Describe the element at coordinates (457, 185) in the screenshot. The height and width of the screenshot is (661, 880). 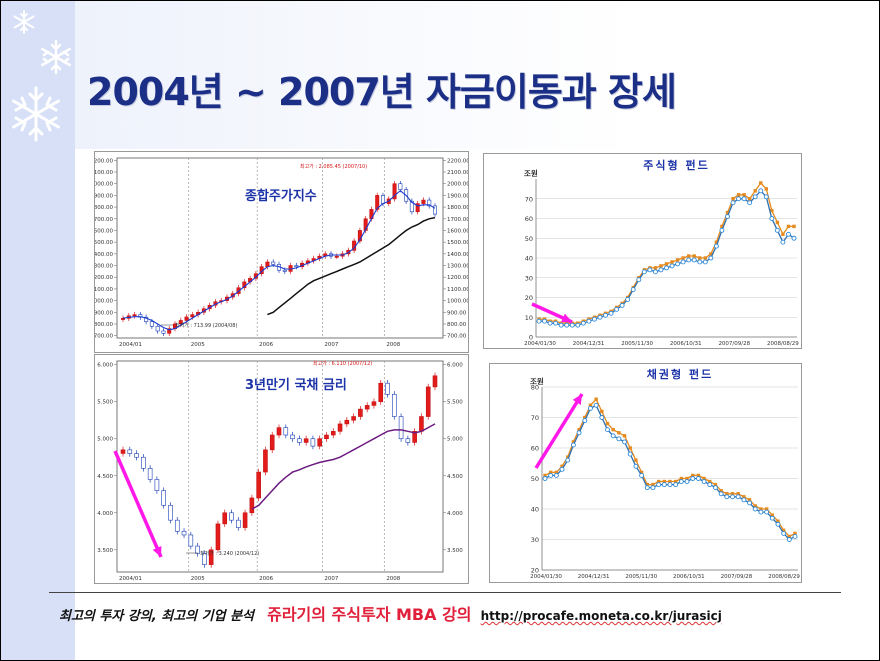
I see `y-tick-label: 2000.00` at that location.